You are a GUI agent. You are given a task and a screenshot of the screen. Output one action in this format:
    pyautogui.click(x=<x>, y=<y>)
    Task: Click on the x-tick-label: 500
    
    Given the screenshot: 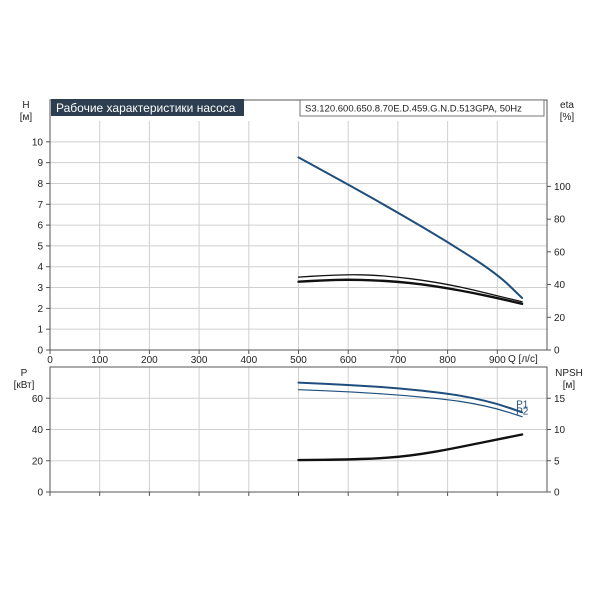 What is the action you would take?
    pyautogui.click(x=298, y=360)
    